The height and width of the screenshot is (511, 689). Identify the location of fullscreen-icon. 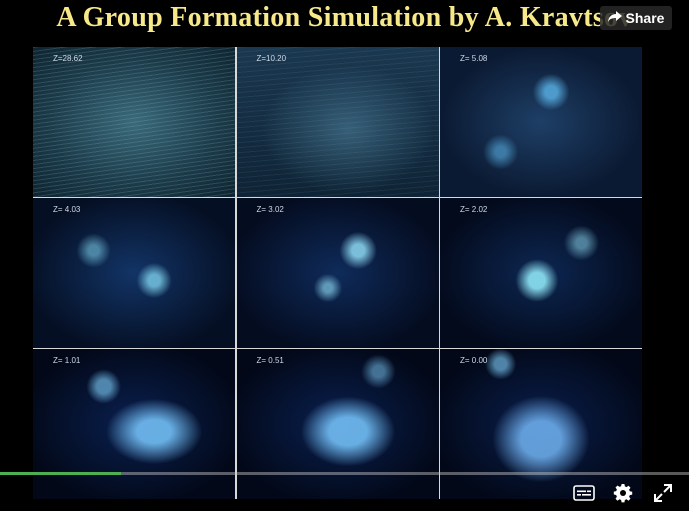
(663, 495).